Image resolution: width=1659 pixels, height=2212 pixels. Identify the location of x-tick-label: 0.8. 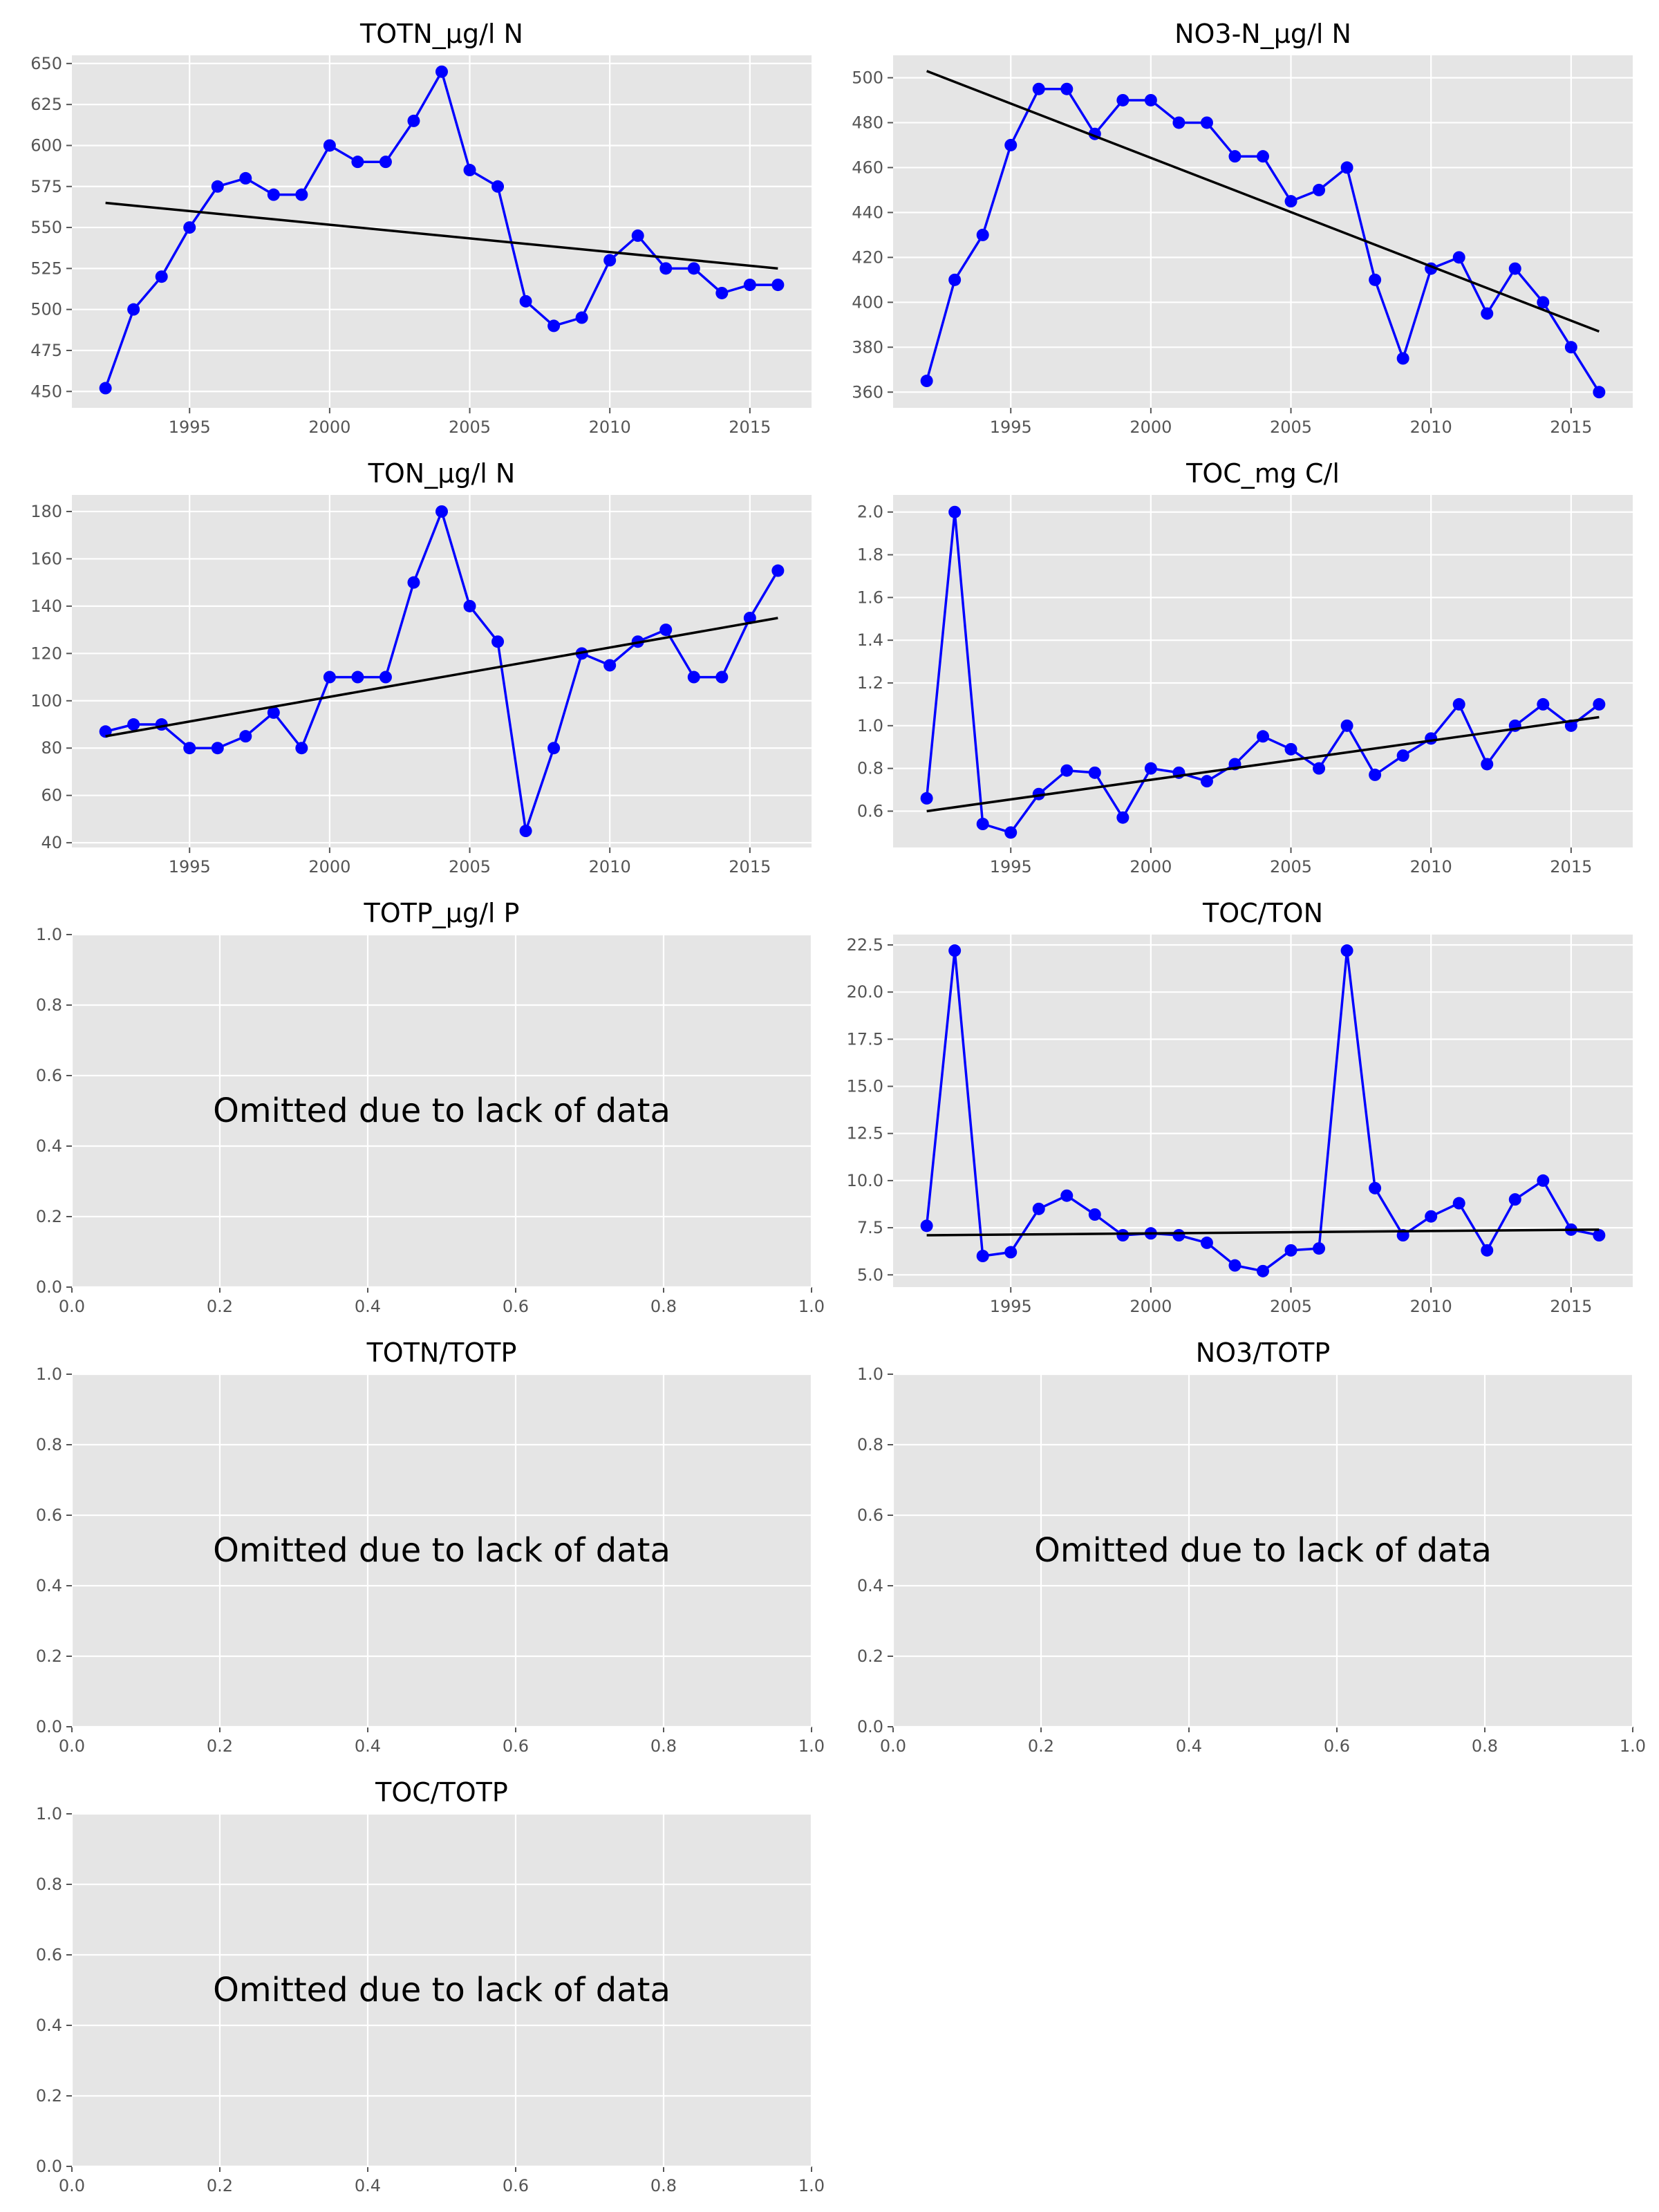
(663, 1746).